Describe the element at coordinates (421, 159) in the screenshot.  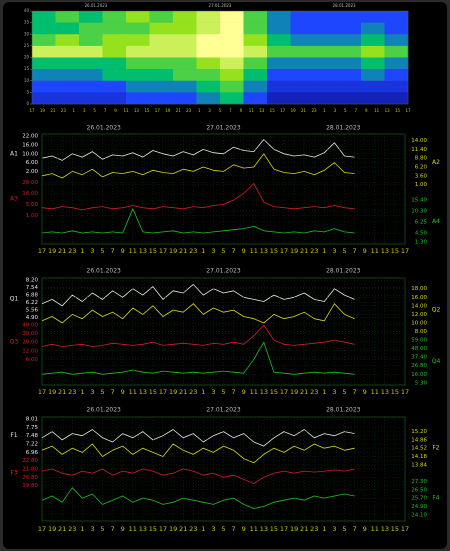
I see `y-tick-label: 8.80` at that location.